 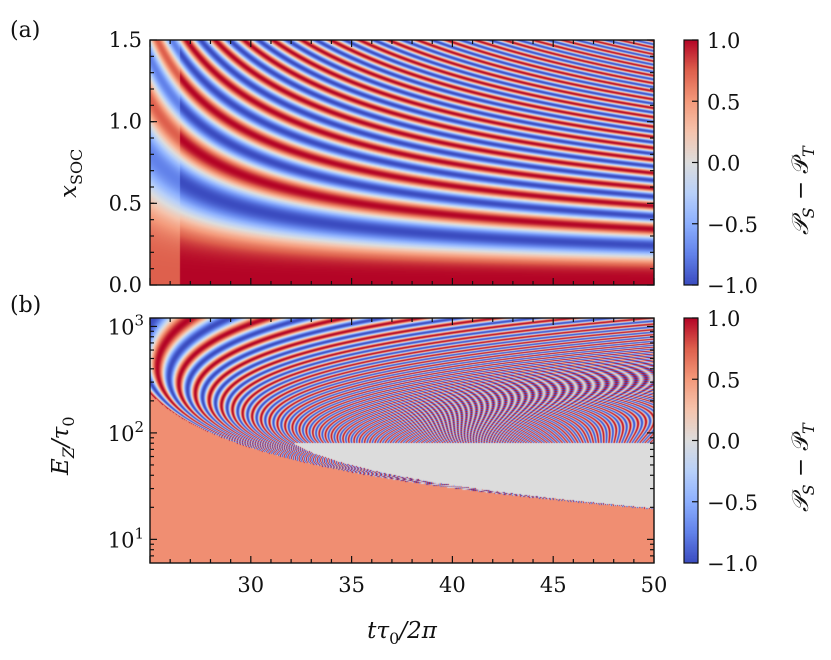 I want to click on colorbar-label-b: 𝒫S − 𝒫T, so click(x=803, y=467).